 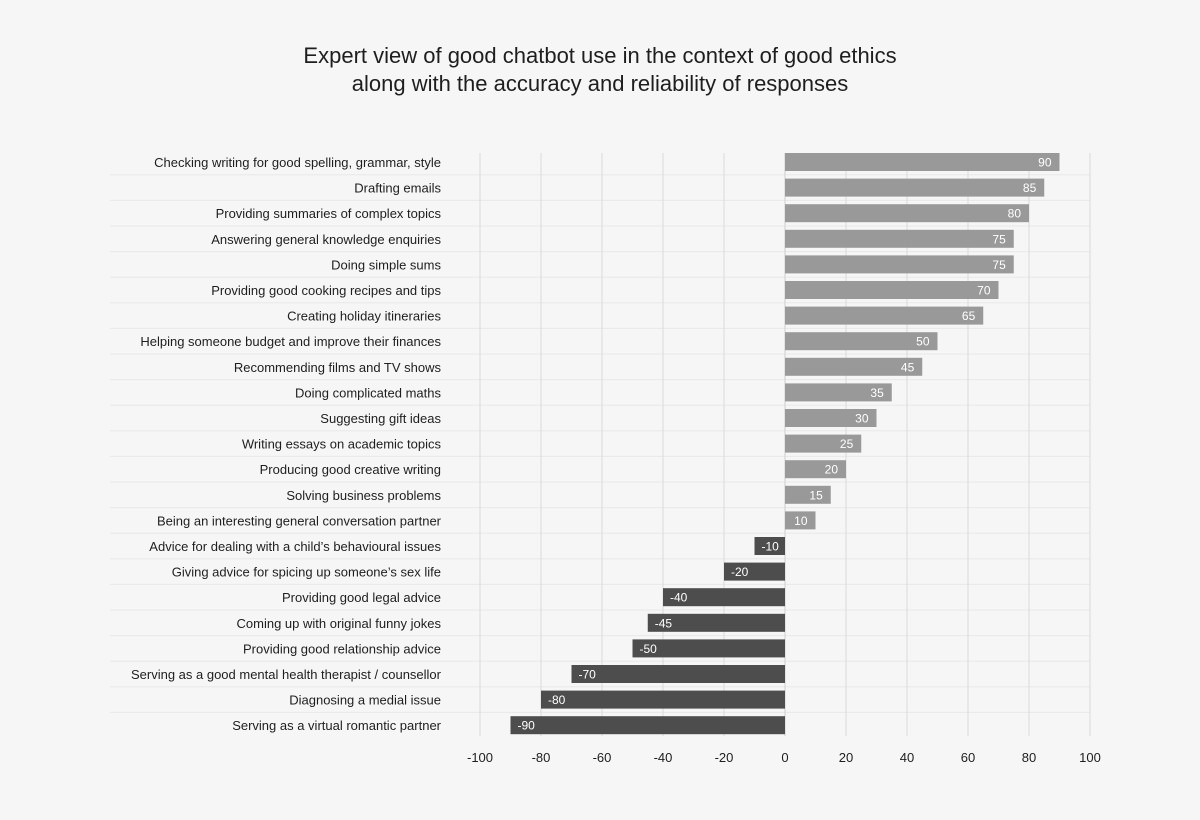 What do you see at coordinates (339, 623) in the screenshot?
I see `category-label: Coming up with original funny jokes` at bounding box center [339, 623].